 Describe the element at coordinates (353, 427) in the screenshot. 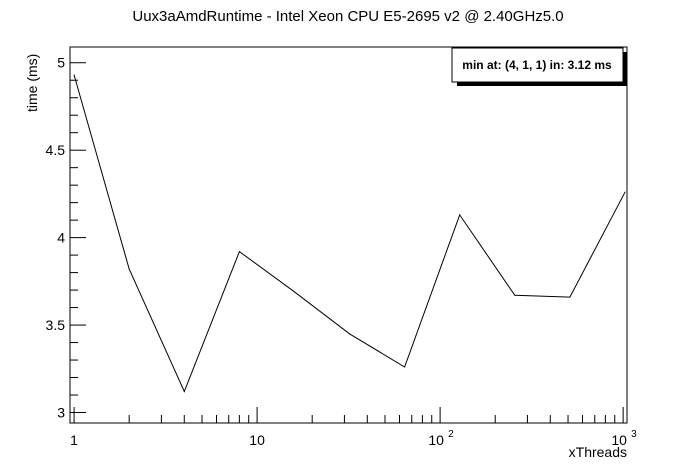

I see `x-axis: 1 10 10 2 10 3` at that location.